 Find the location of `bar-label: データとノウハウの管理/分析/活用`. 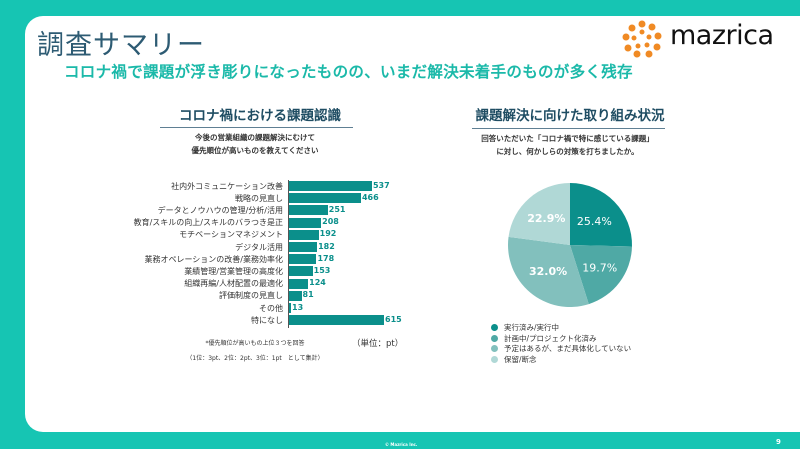

bar-label: データとノウハウの管理/分析/活用 is located at coordinates (220, 210).